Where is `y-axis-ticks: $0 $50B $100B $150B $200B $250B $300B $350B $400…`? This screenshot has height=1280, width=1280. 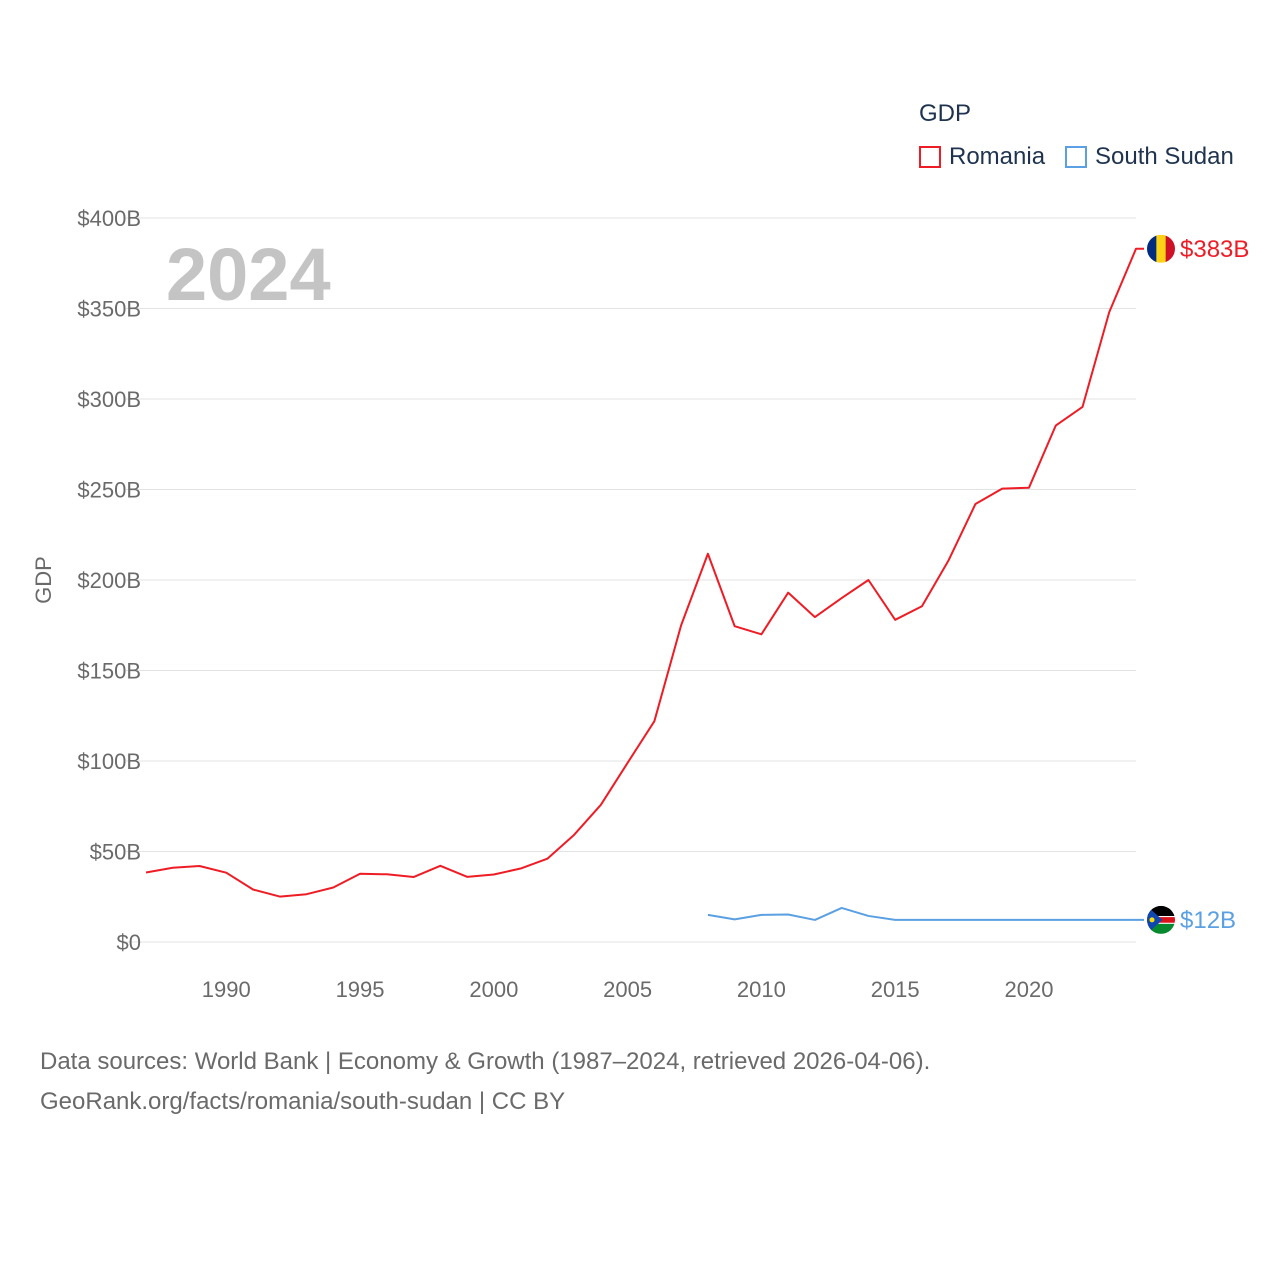
y-axis-ticks: $0 $50B $100B $150B $200B $250B $300B $350B $400… is located at coordinates (109, 580).